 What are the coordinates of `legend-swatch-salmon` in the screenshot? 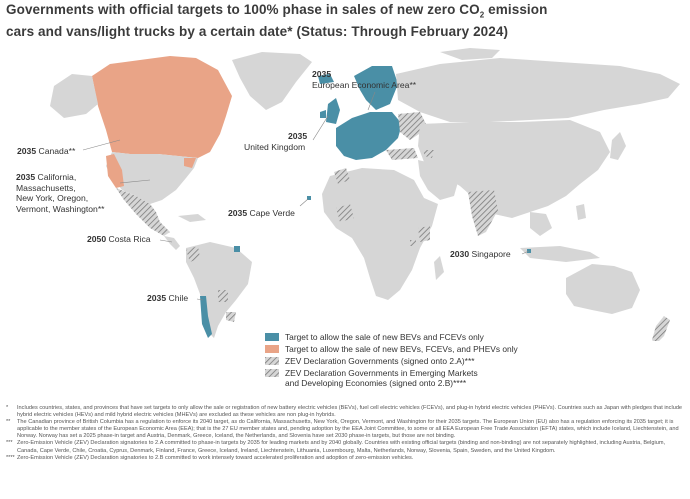 It's located at (272, 349).